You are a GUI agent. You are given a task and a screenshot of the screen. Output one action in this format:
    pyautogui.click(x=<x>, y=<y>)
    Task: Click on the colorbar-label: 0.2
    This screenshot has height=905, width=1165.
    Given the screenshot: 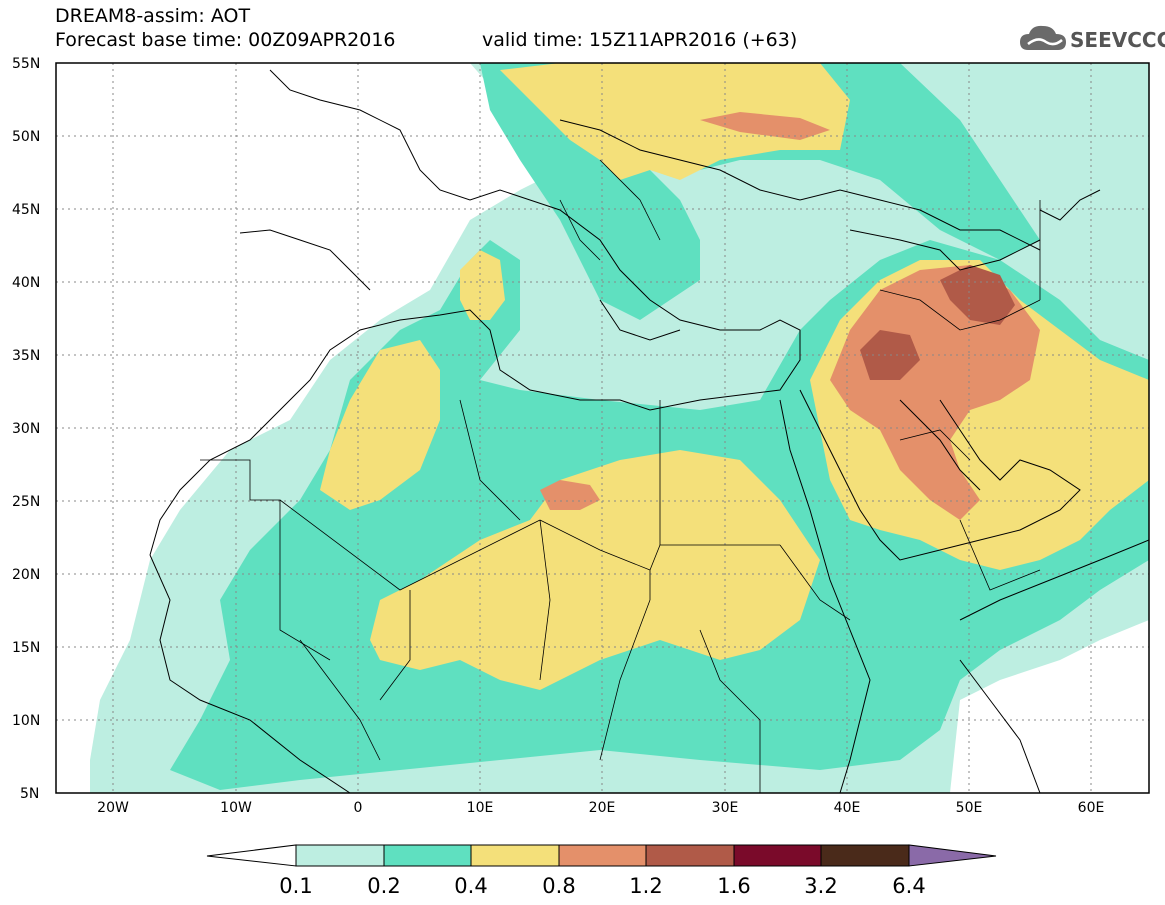 What is the action you would take?
    pyautogui.click(x=383, y=886)
    